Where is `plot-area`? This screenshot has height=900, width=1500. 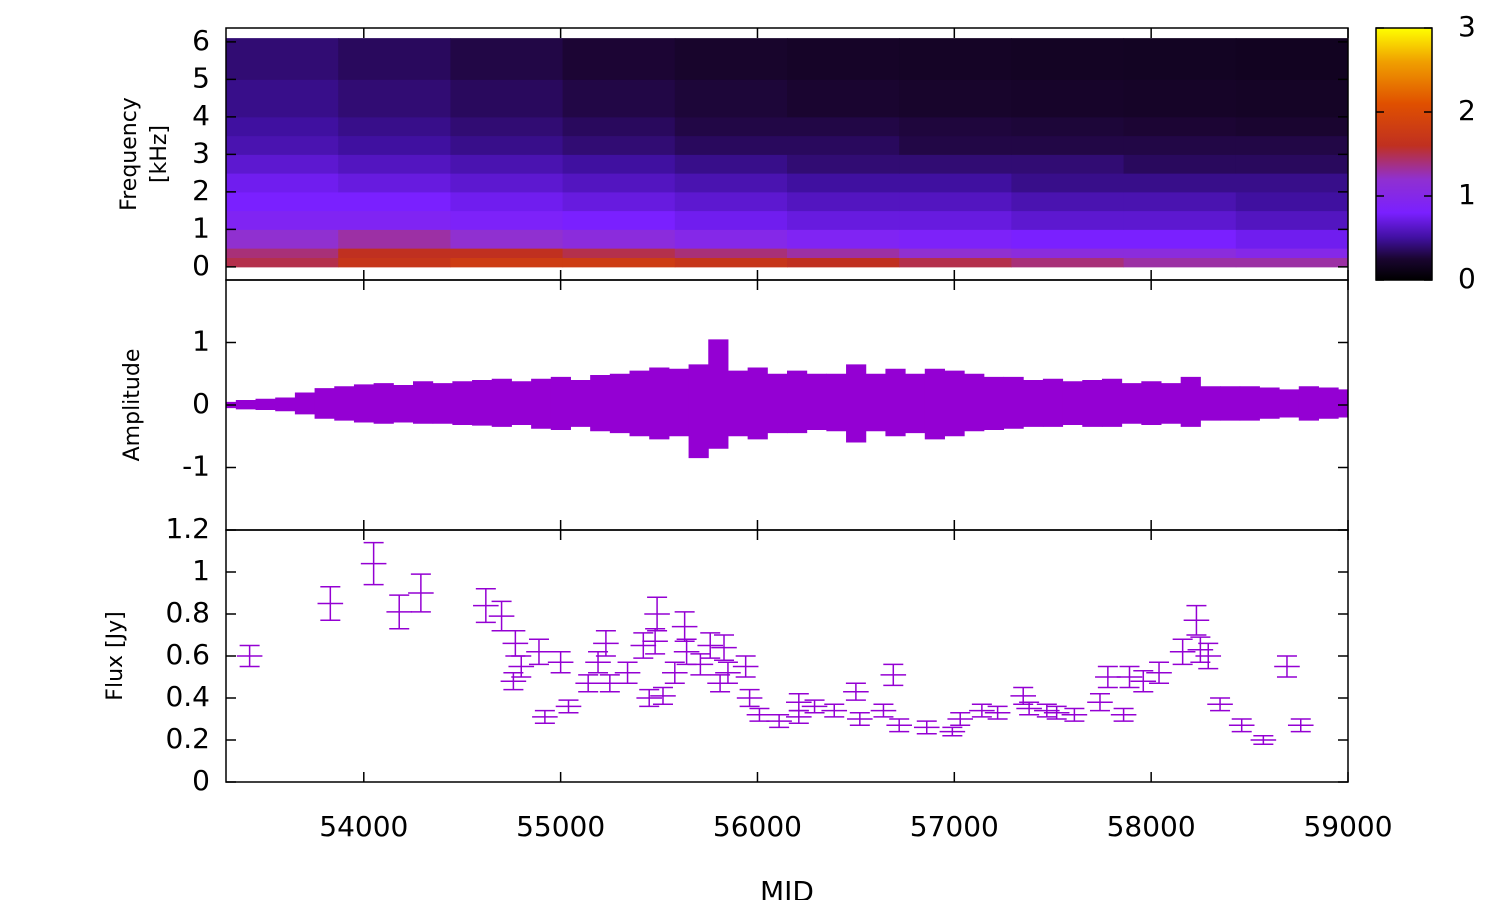
plot-area is located at coordinates (787, 399).